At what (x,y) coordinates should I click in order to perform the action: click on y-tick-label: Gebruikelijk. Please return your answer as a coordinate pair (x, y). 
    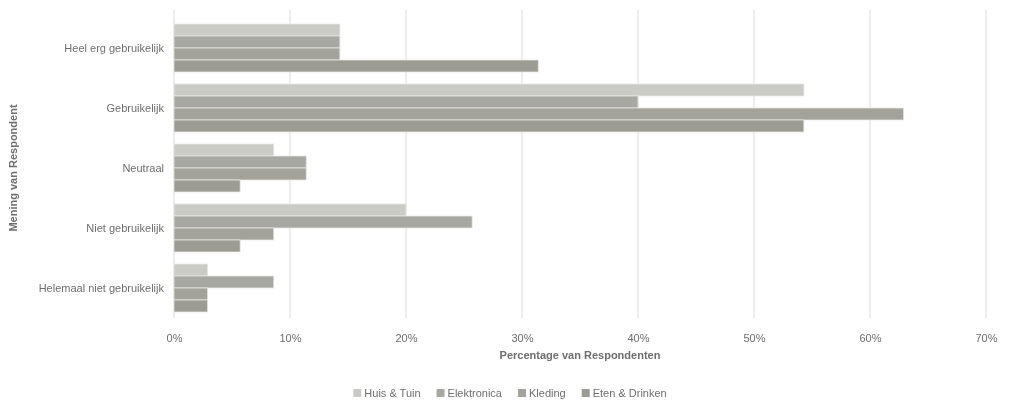
    Looking at the image, I should click on (135, 107).